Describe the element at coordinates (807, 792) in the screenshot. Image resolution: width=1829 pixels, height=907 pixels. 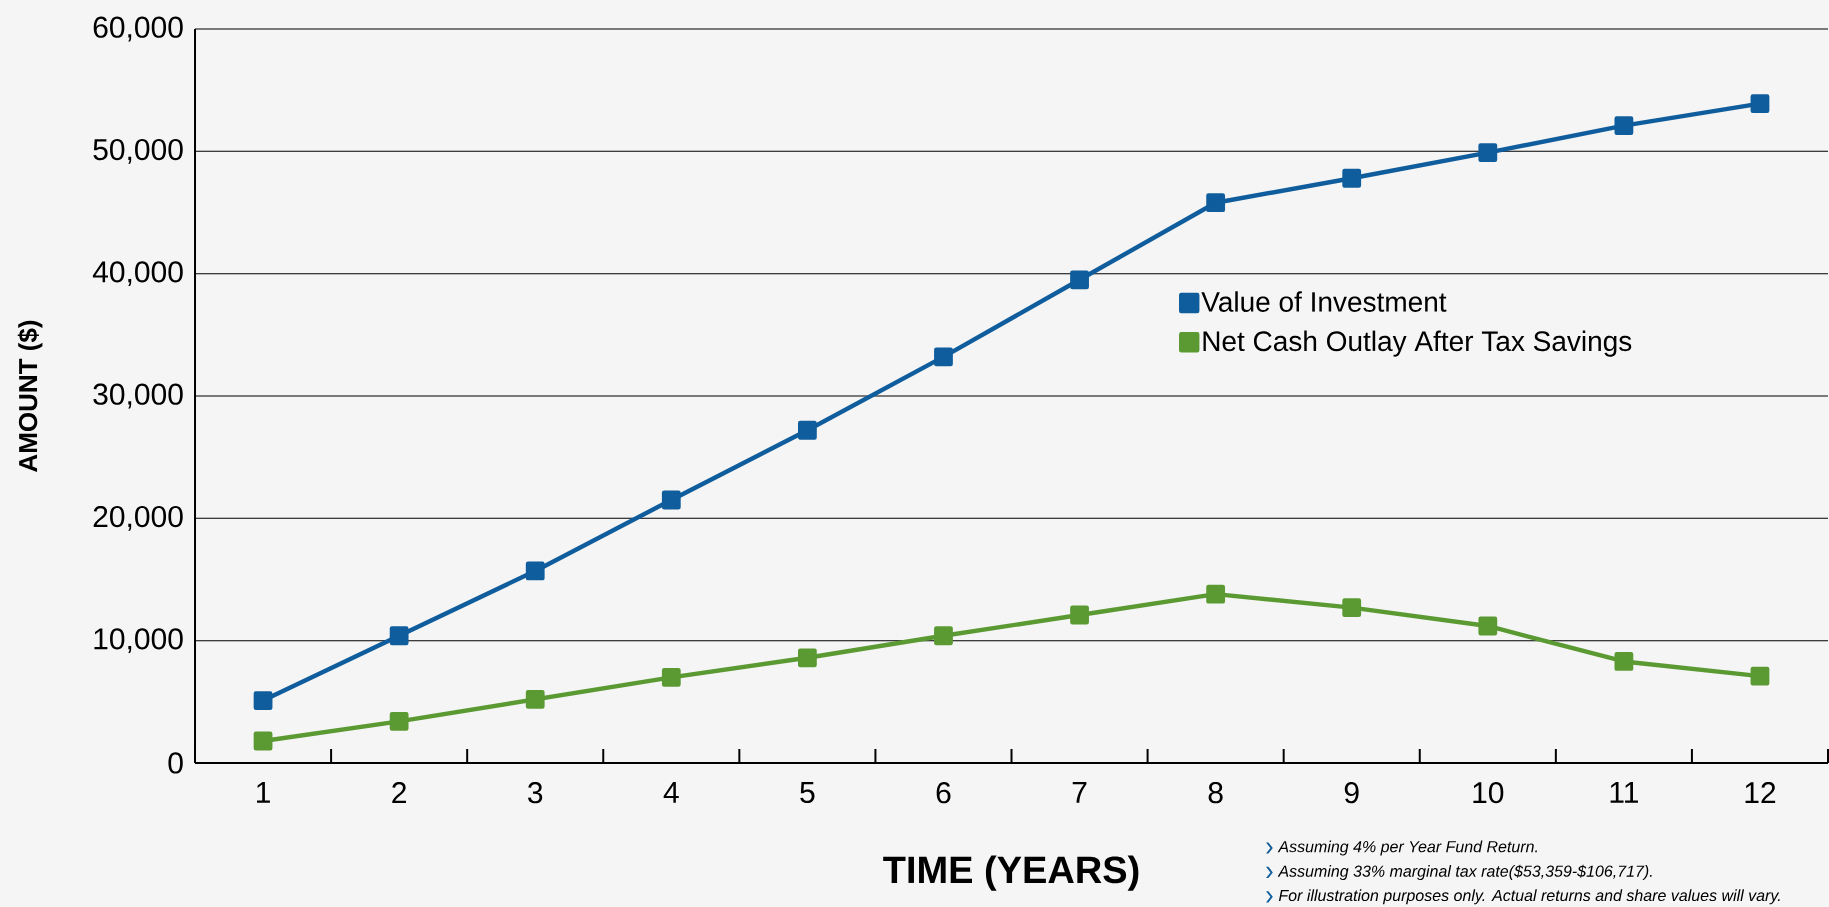
I see `x-tick-label: 5` at that location.